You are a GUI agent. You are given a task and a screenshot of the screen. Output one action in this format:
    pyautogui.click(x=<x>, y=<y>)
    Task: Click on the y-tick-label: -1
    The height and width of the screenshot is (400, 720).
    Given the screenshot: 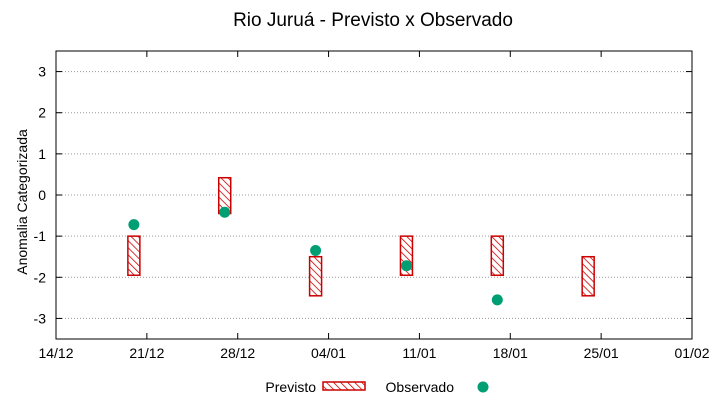 What is the action you would take?
    pyautogui.click(x=40, y=236)
    